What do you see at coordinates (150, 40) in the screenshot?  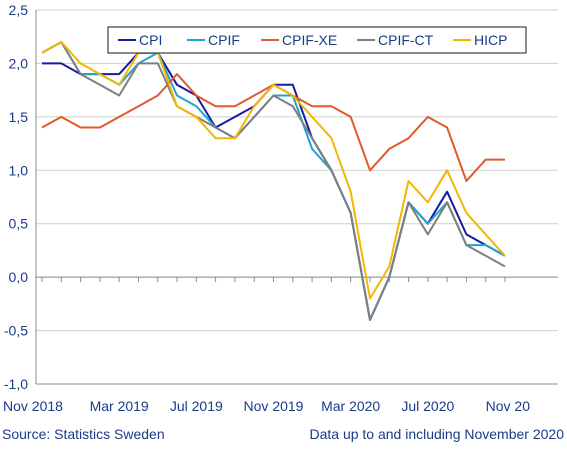 I see `legend-label-cpi: CPI` at bounding box center [150, 40].